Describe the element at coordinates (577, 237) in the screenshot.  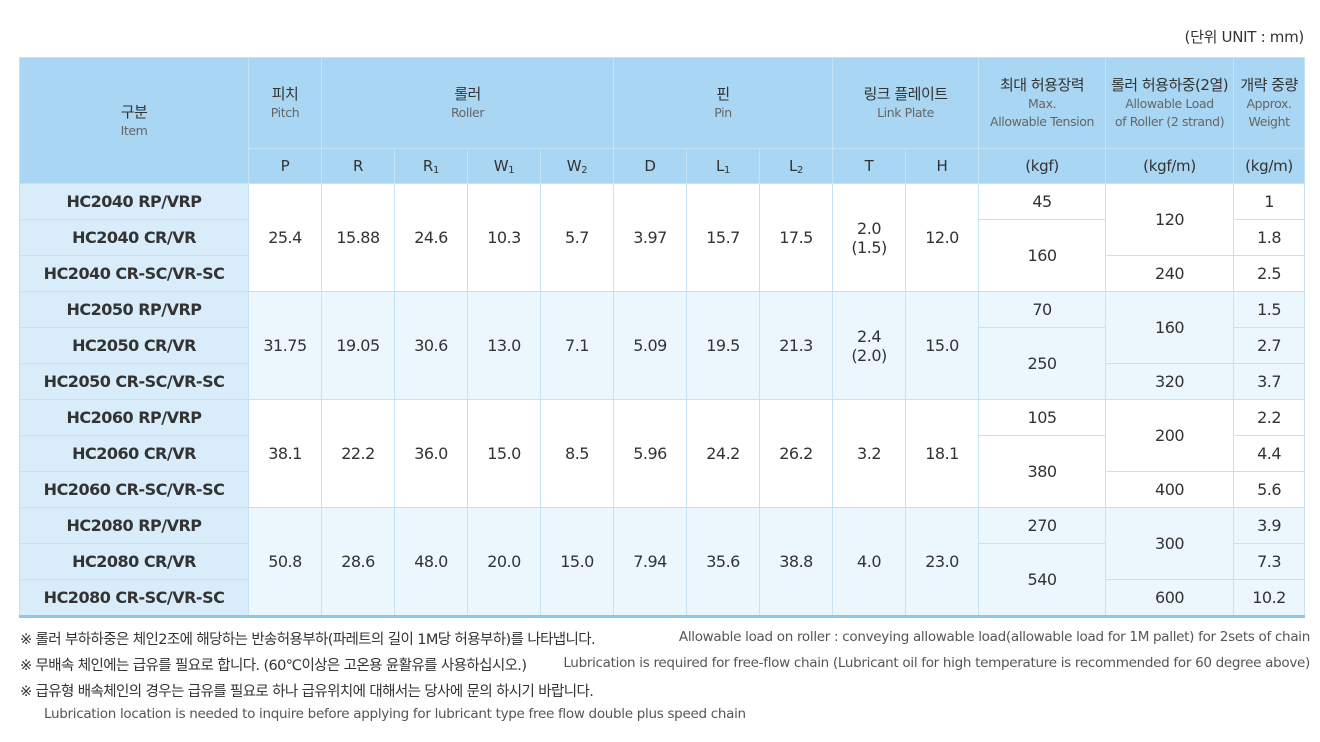
I see `roller-w2: 5.7` at that location.